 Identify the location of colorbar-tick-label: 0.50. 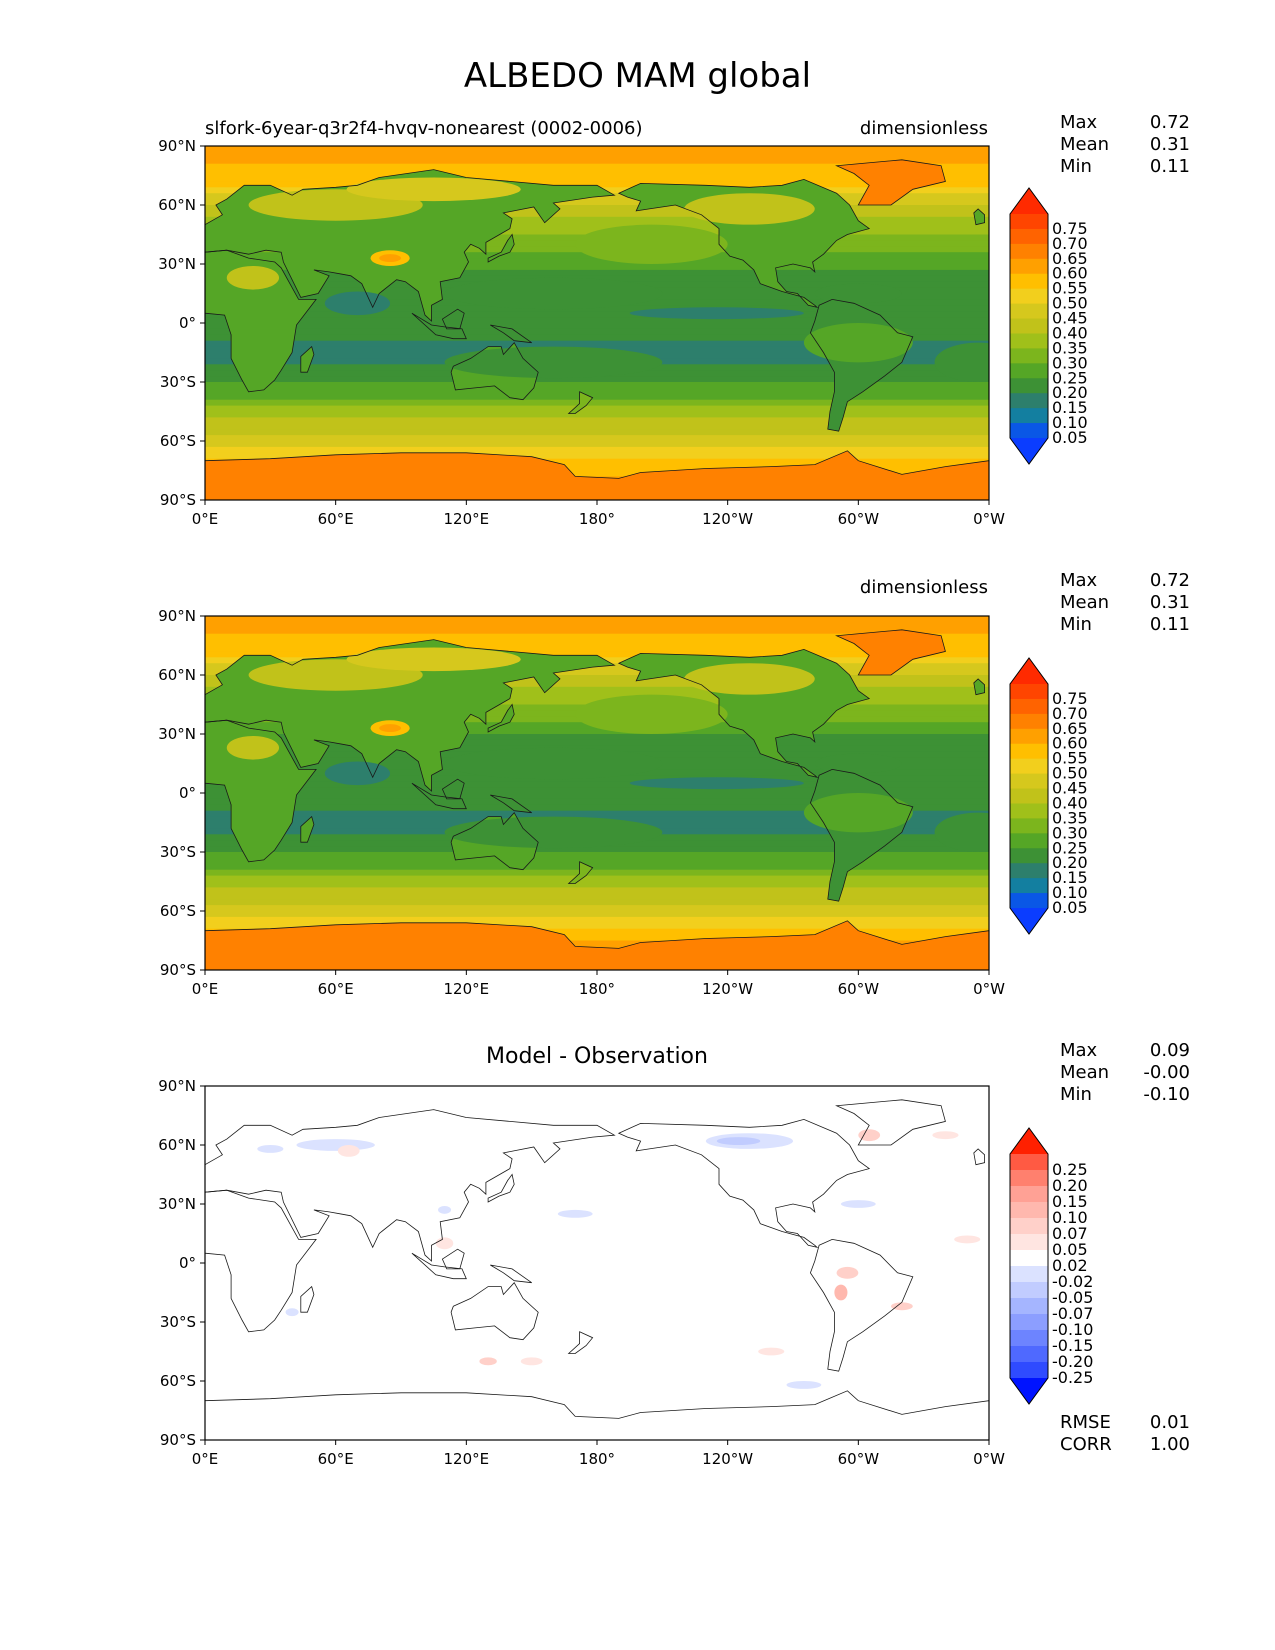
(1070, 773).